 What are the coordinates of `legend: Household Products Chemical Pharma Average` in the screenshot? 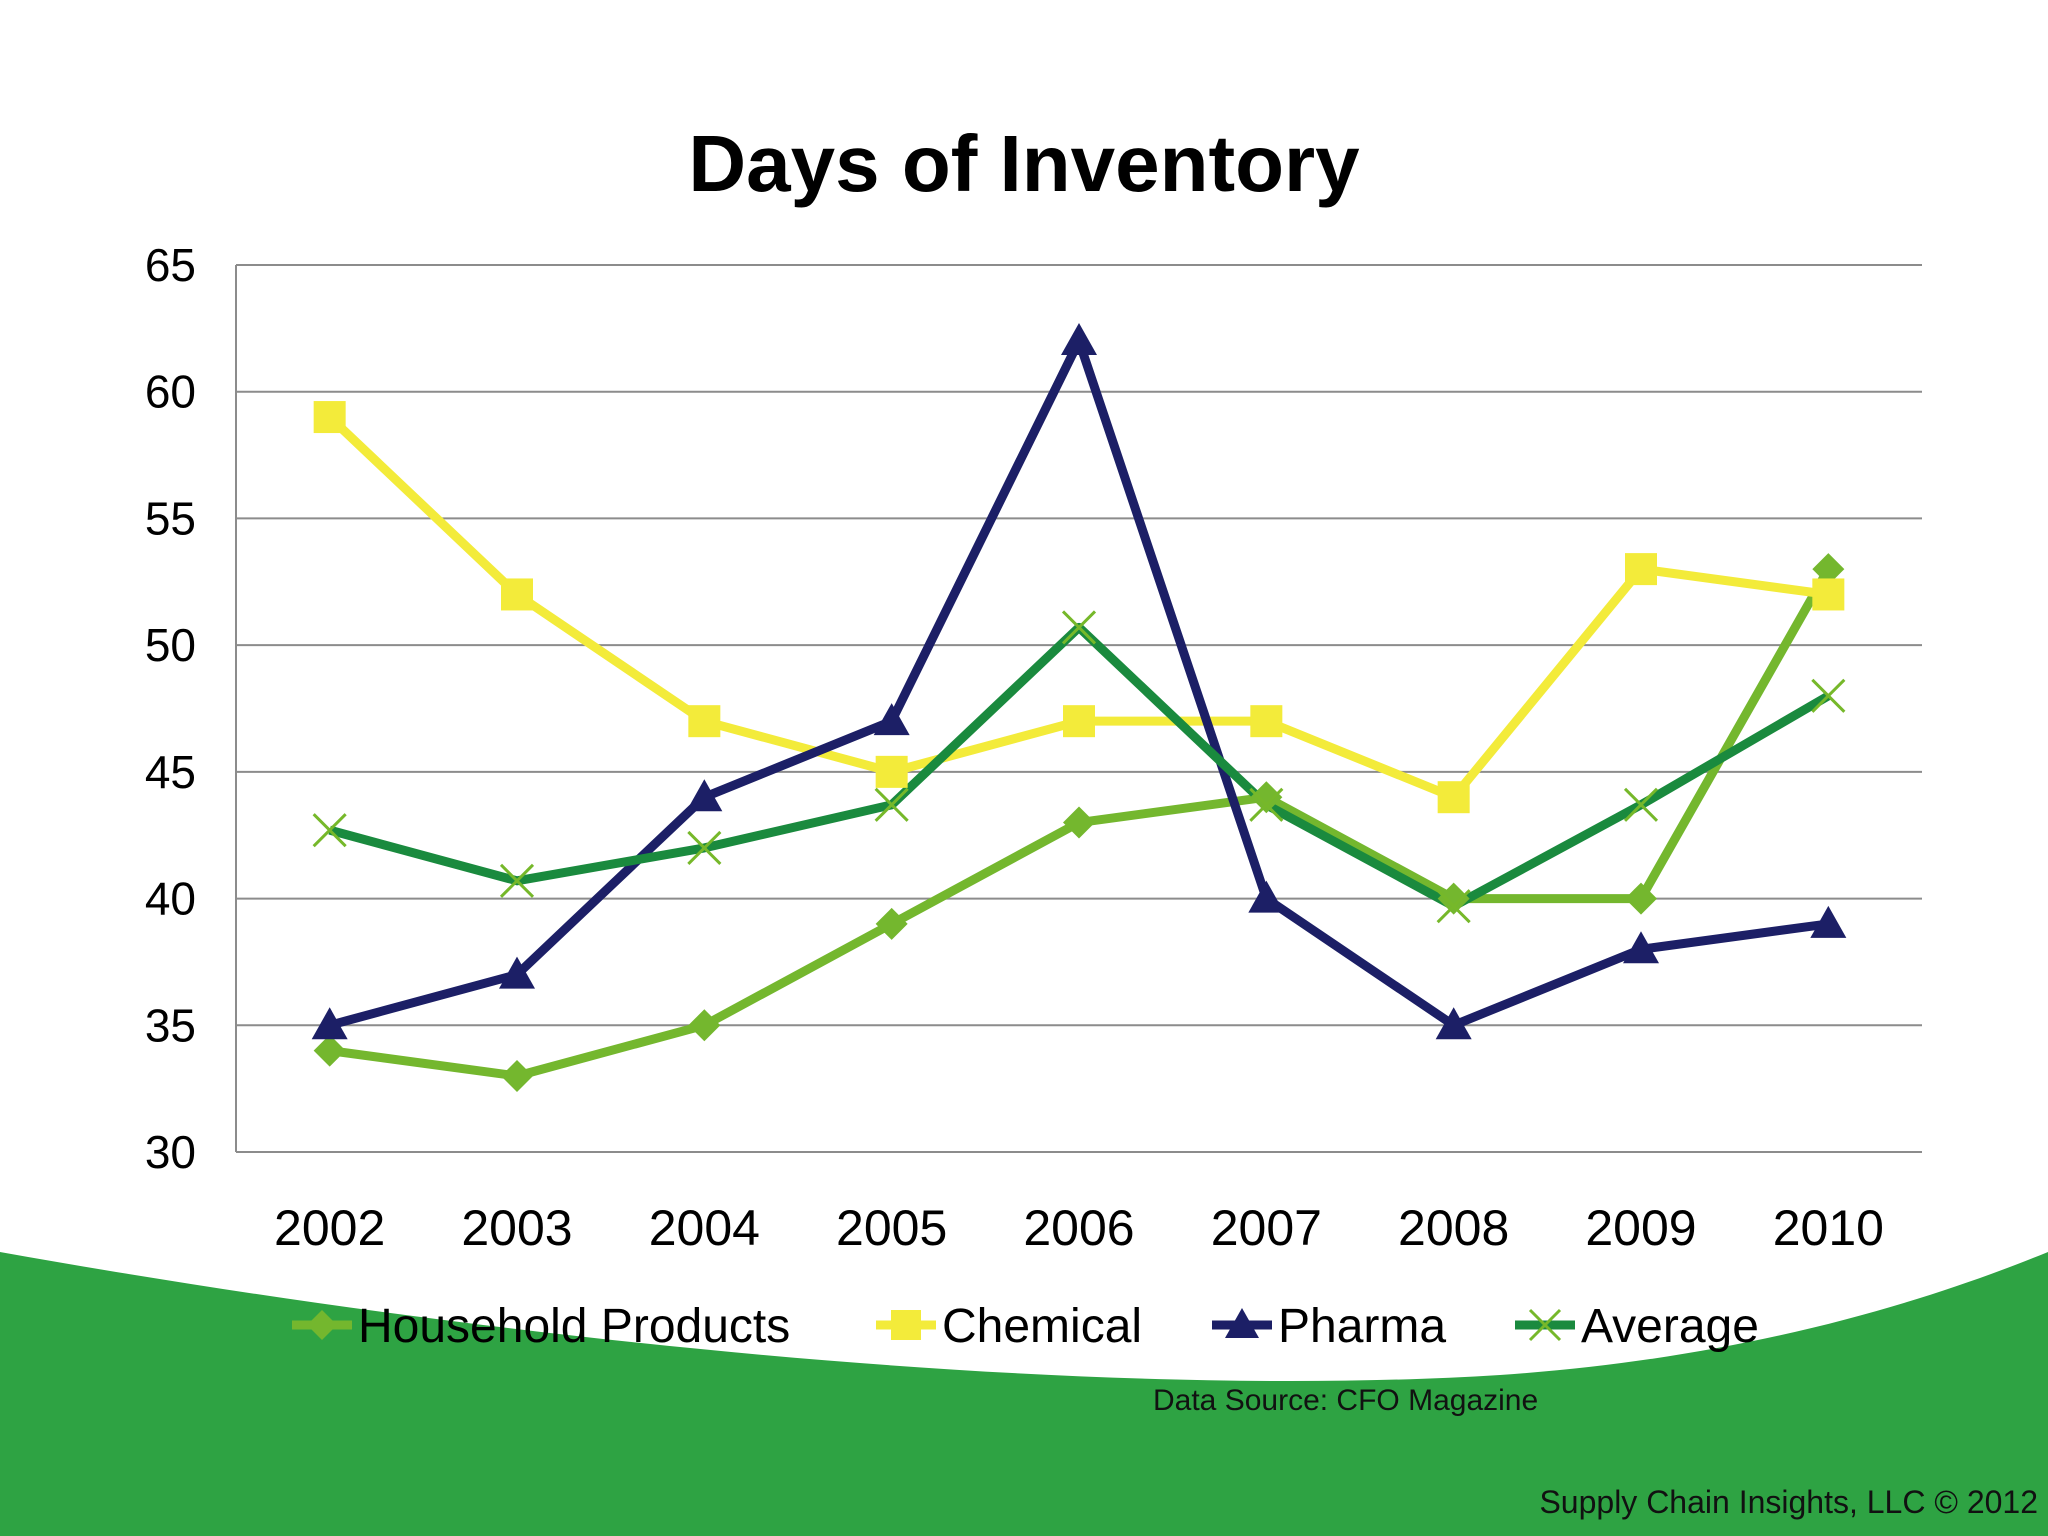 It's located at (1025, 1326).